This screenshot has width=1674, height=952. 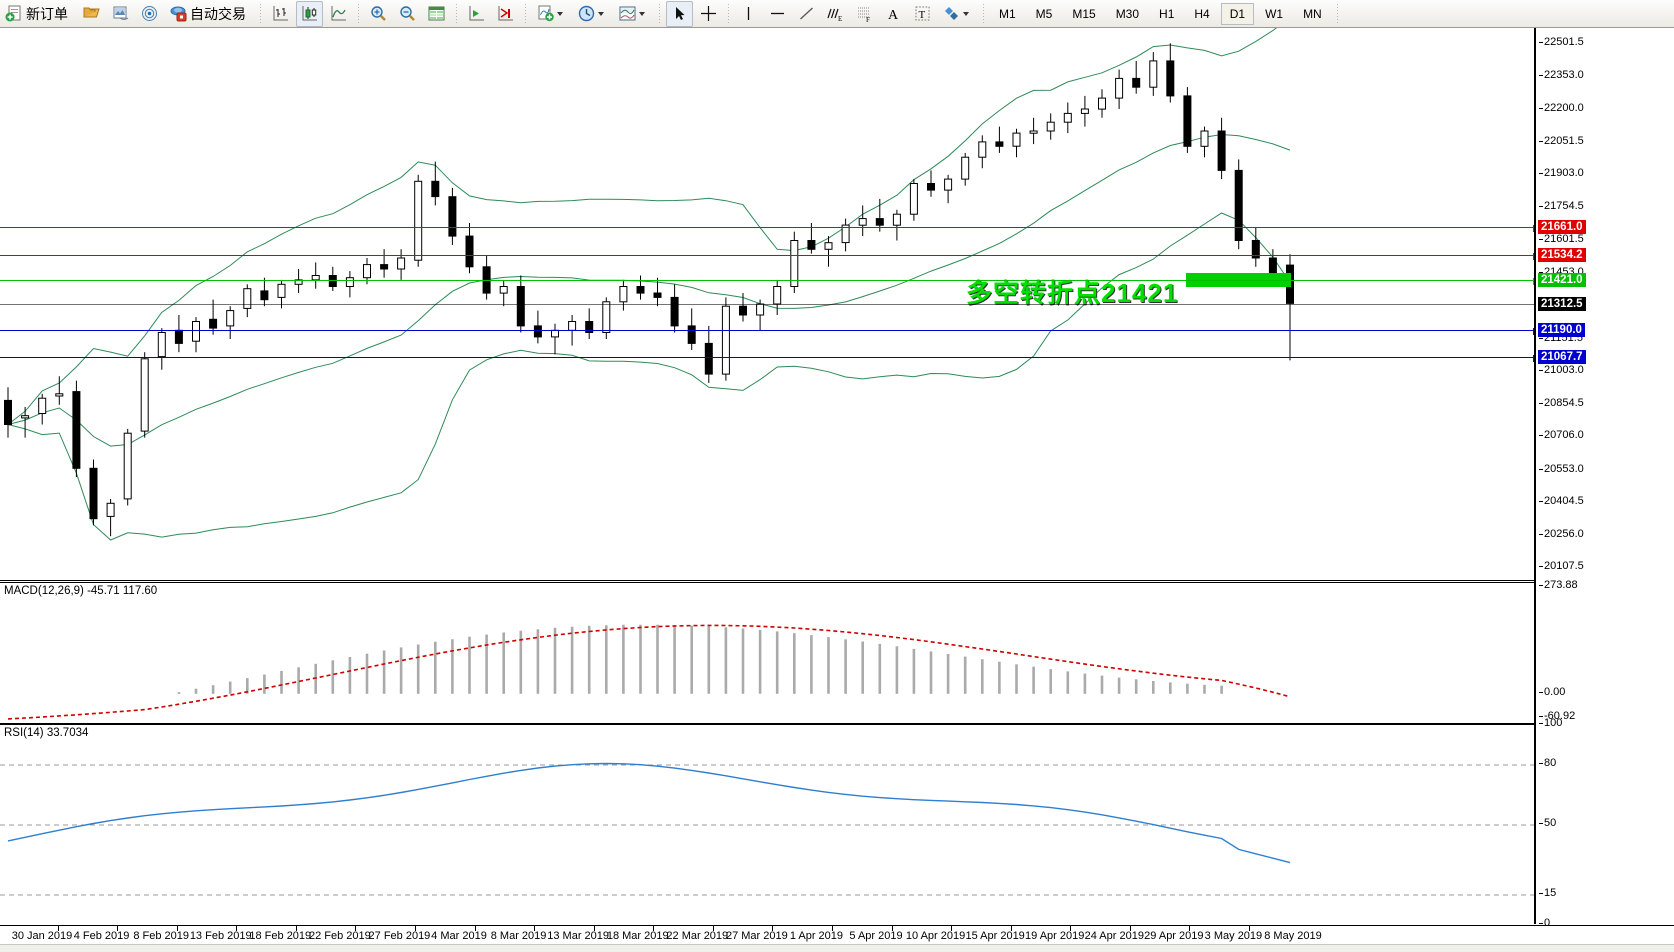 I want to click on timeframe-h1: H1, so click(x=1167, y=13).